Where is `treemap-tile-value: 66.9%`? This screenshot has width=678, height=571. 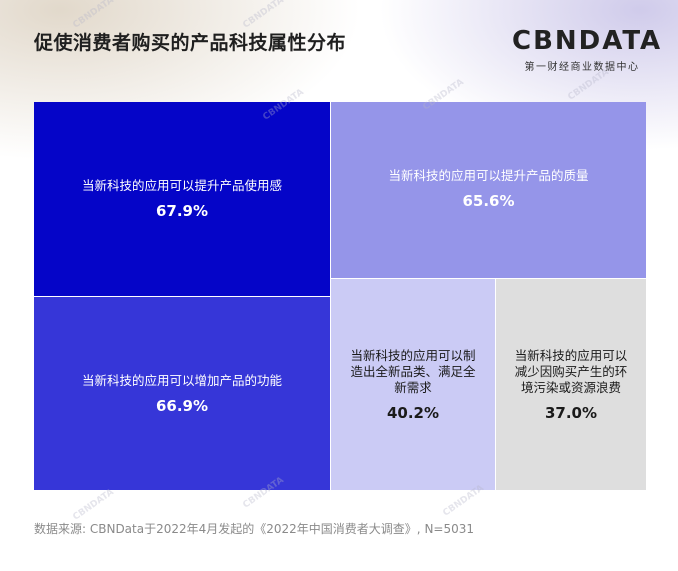 treemap-tile-value: 66.9% is located at coordinates (182, 405).